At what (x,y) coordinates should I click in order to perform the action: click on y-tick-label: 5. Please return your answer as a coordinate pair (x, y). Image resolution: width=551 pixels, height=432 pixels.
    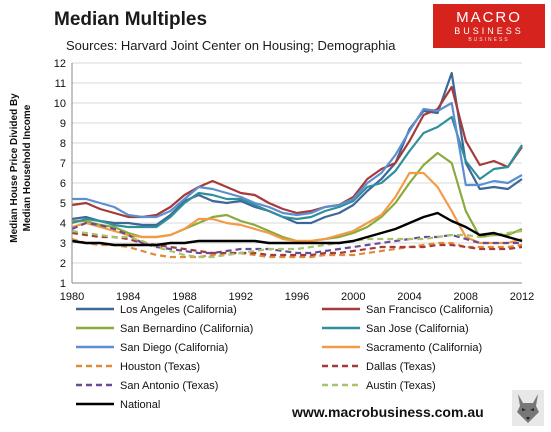
    Looking at the image, I should click on (63, 204).